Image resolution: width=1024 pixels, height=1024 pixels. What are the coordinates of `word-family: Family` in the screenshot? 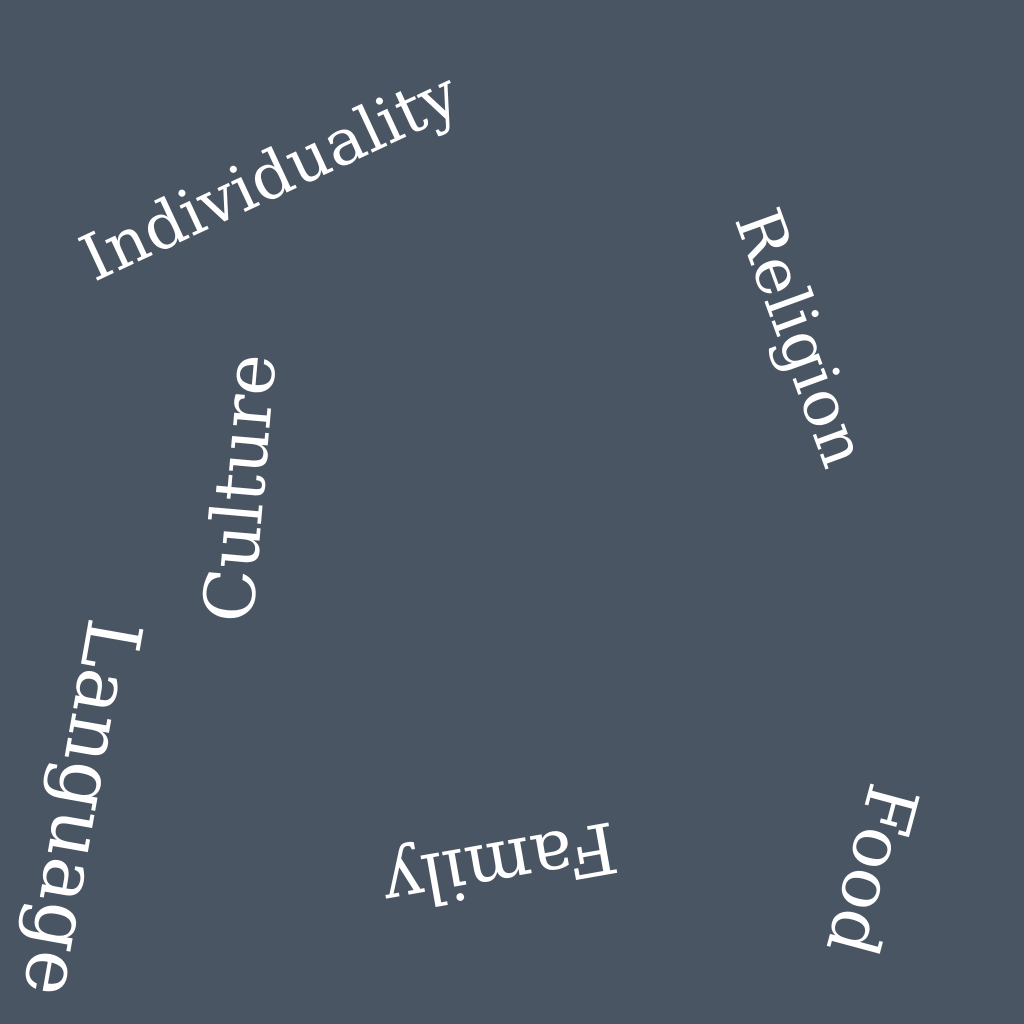 It's located at (500, 866).